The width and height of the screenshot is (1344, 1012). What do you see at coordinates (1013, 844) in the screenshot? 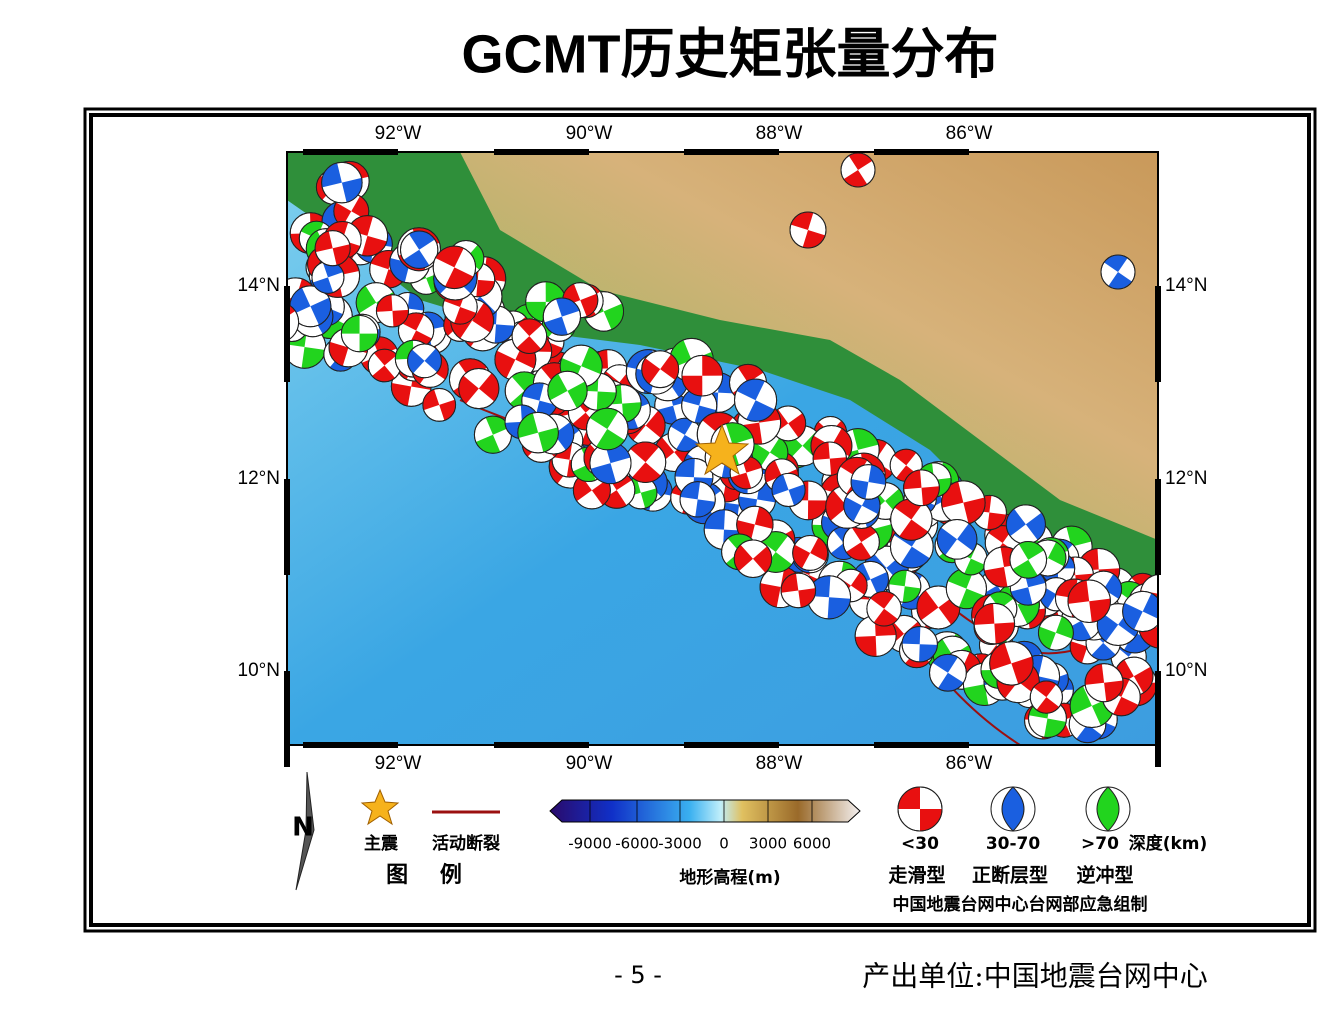
I see `depth-label: 30-70` at bounding box center [1013, 844].